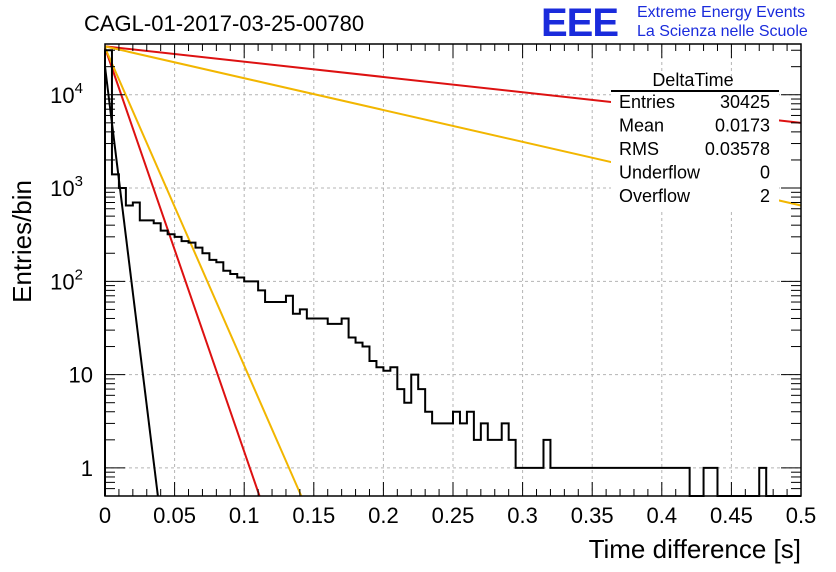 The height and width of the screenshot is (572, 836). What do you see at coordinates (174, 515) in the screenshot?
I see `x-tick-label: 0.05` at bounding box center [174, 515].